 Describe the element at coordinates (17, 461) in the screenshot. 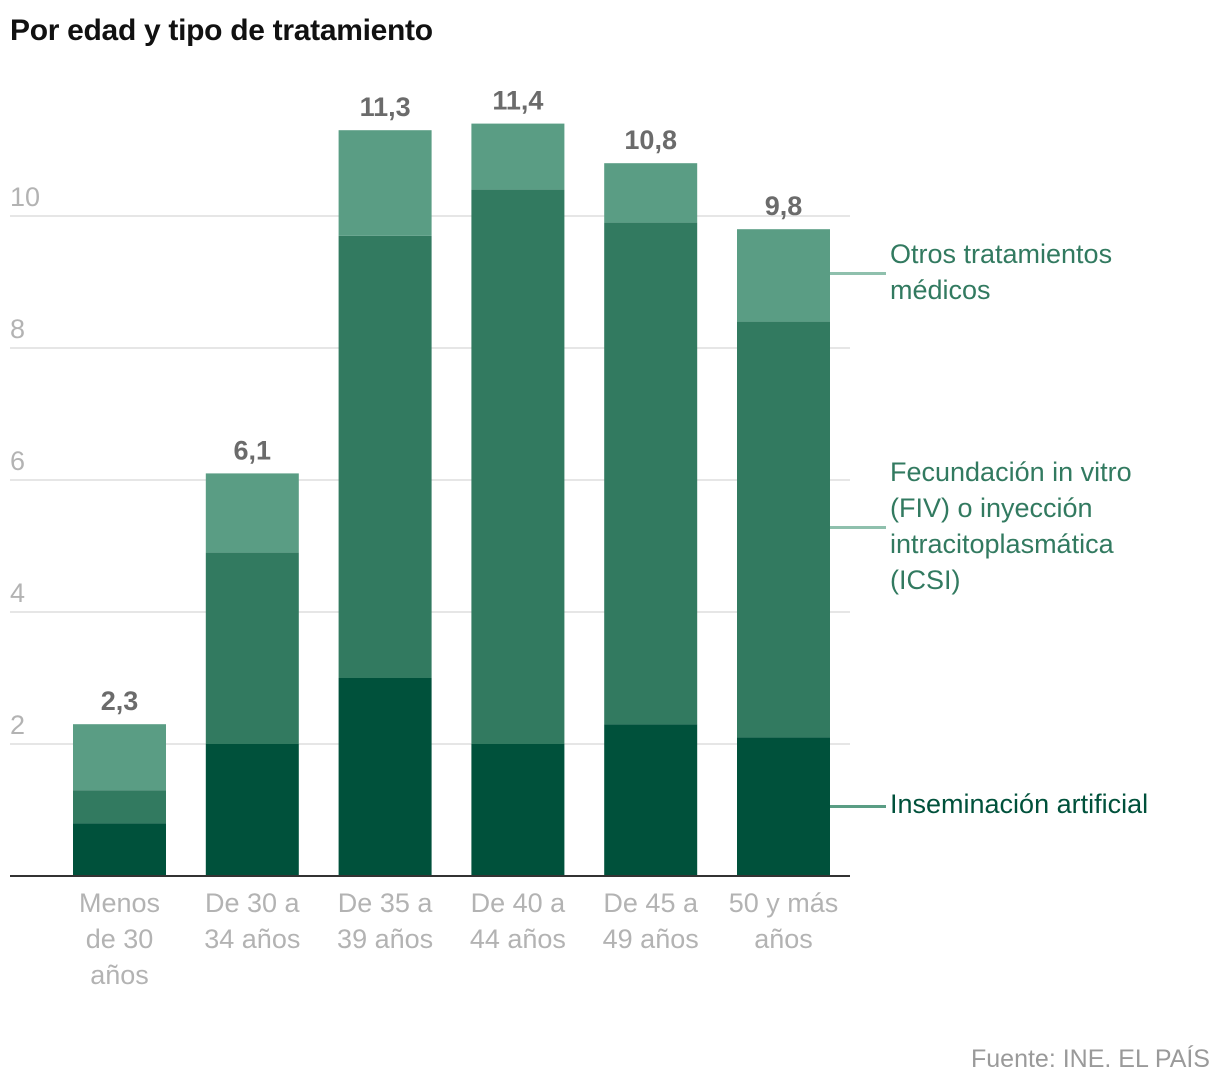

I see `y-tick-label: 6` at that location.